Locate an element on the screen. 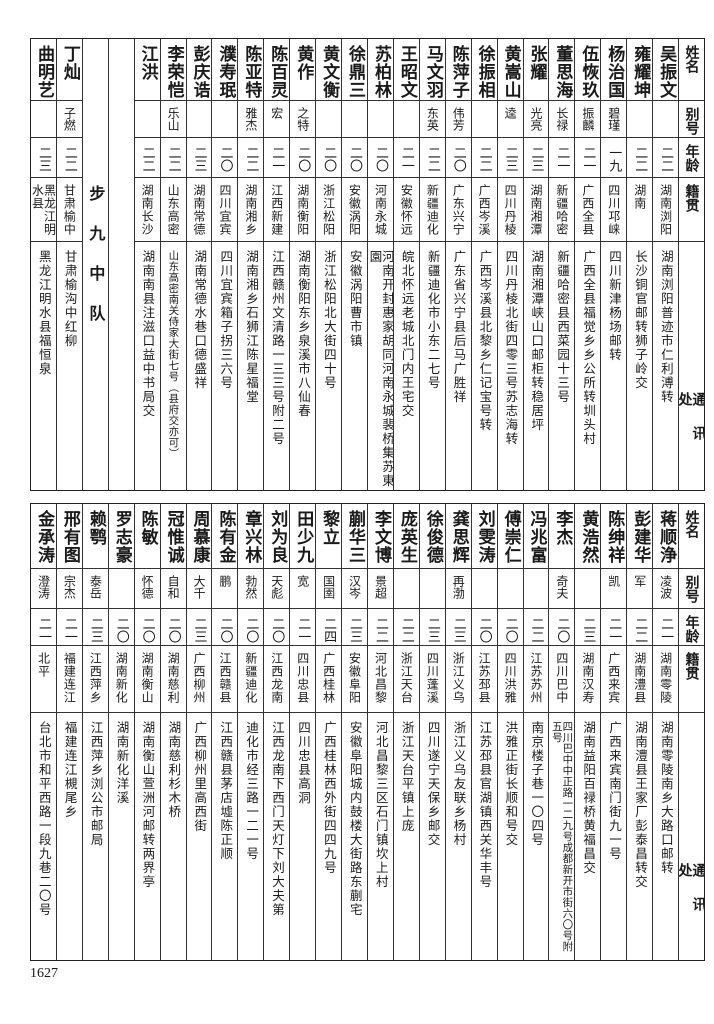 This screenshot has width=714, height=1024. person-column: 刘雯涛 二〇 江苏邳县 江苏邳县官湖镇西关华丰号 is located at coordinates (483, 732).